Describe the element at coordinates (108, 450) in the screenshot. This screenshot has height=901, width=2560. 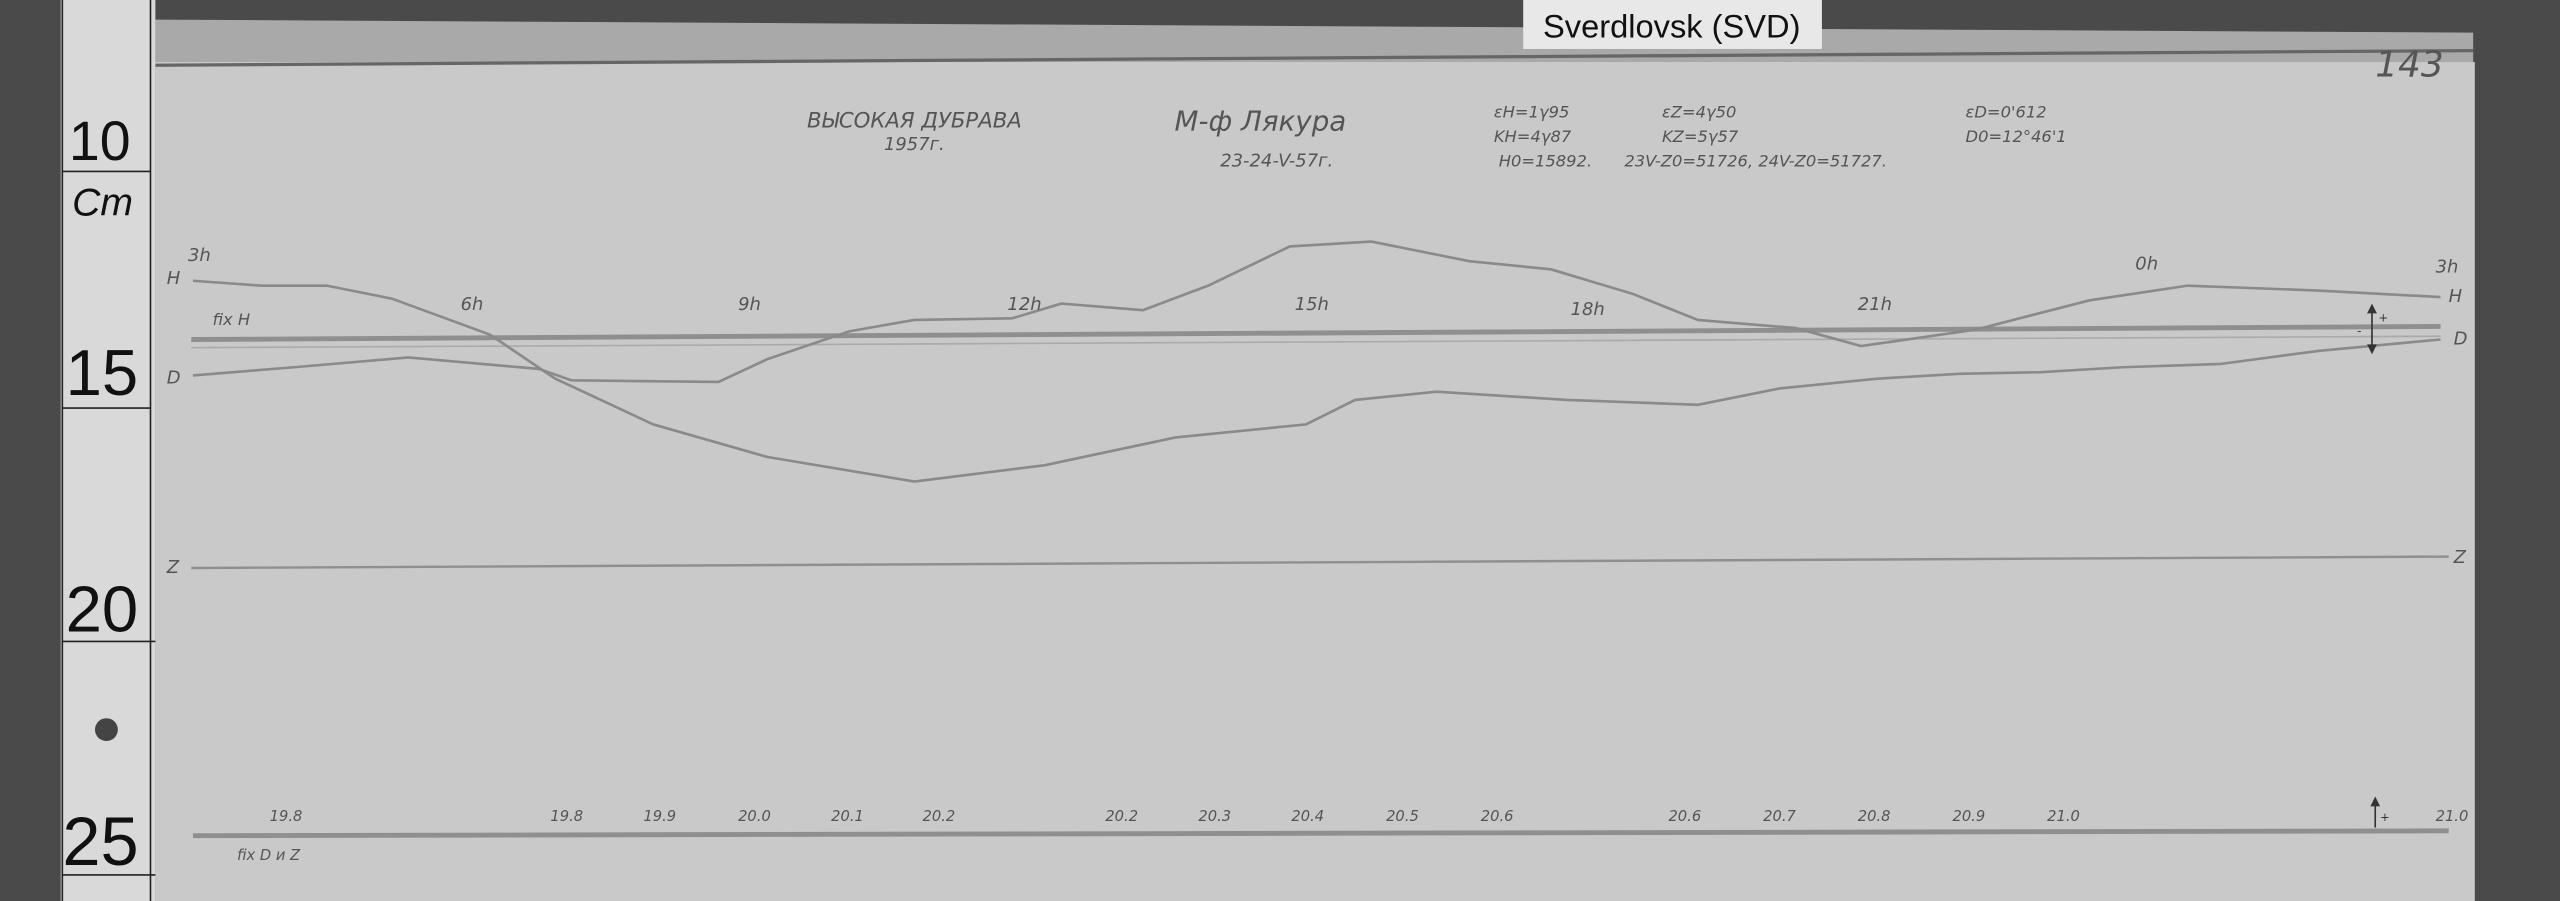
I see `ruler-strip: 10 Cm 15 20 25` at that location.